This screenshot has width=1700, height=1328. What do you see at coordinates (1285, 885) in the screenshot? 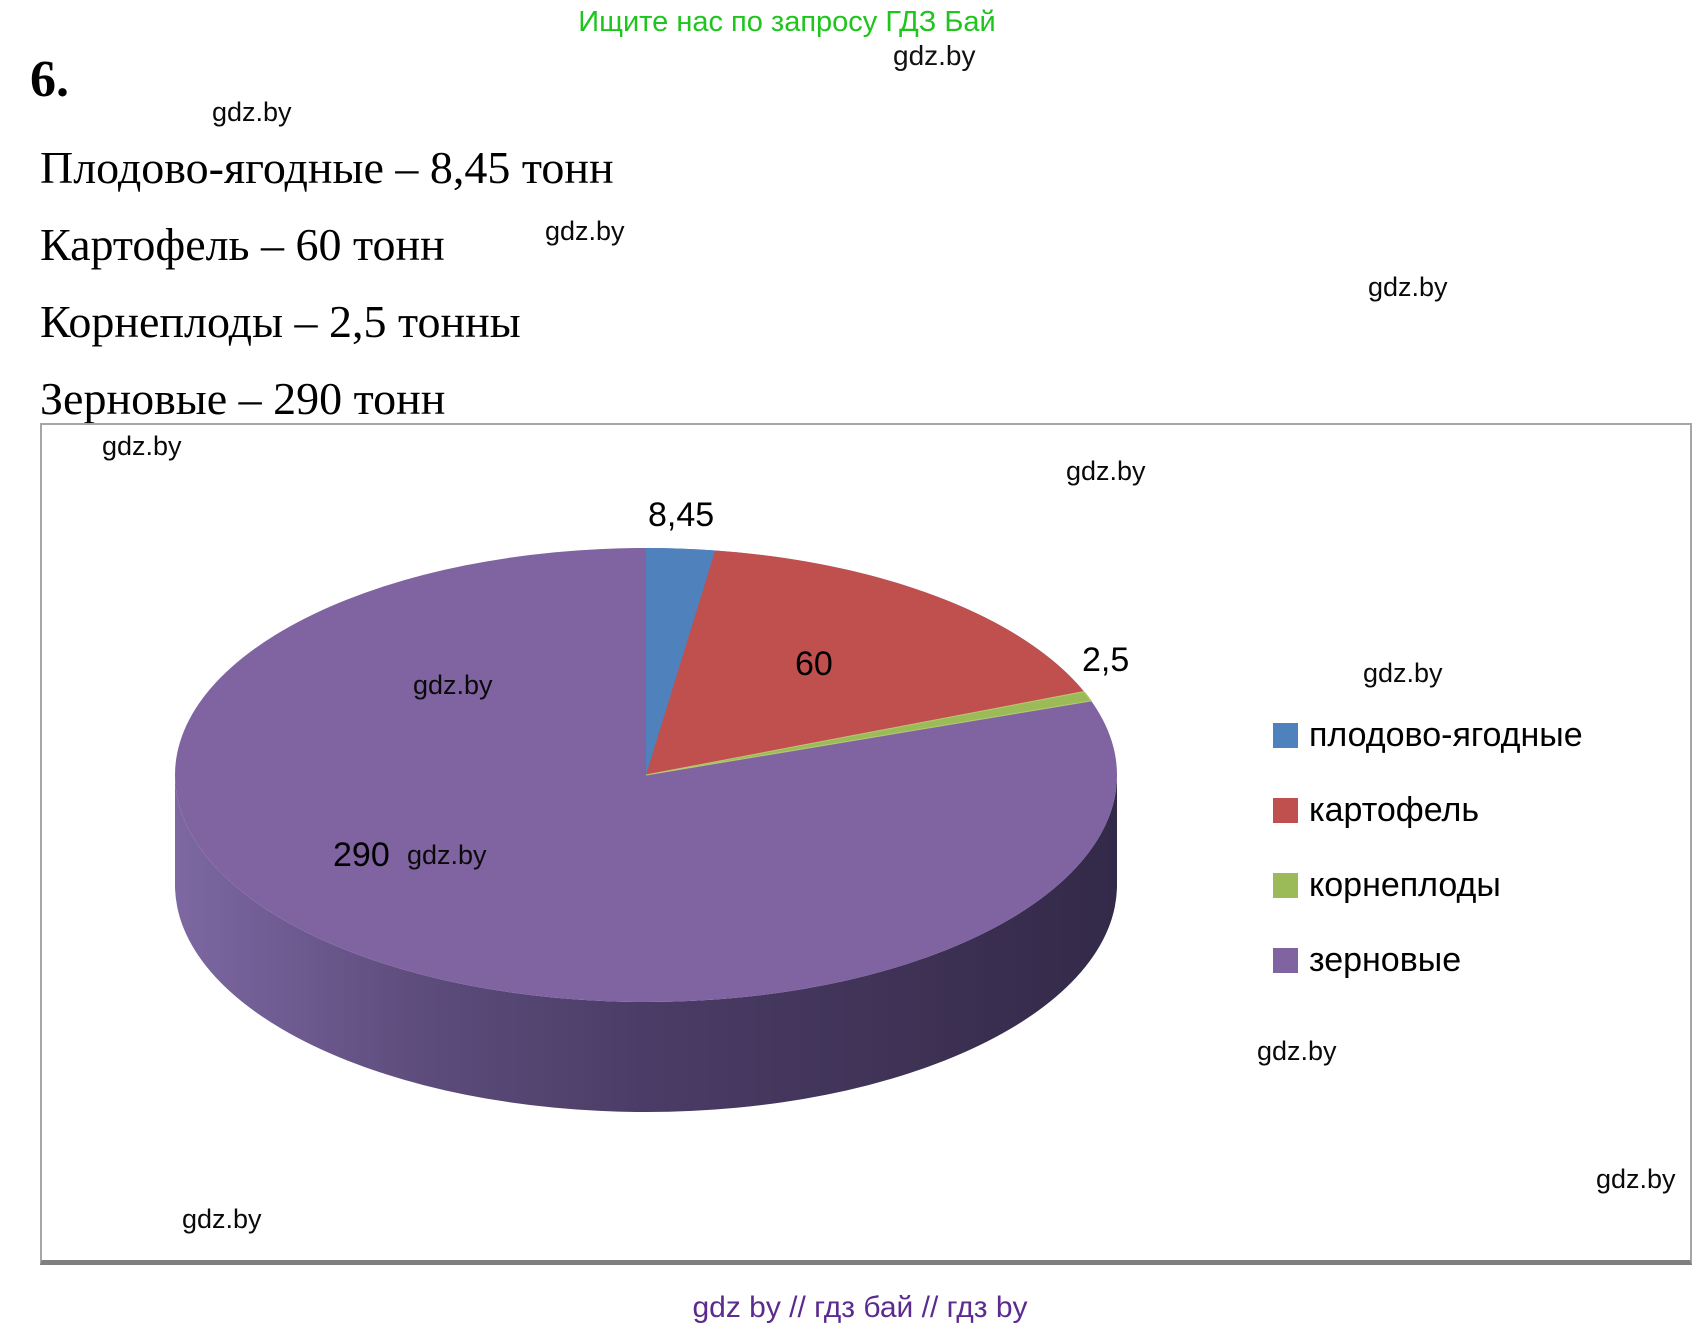
I see `legend-swatch-root` at bounding box center [1285, 885].